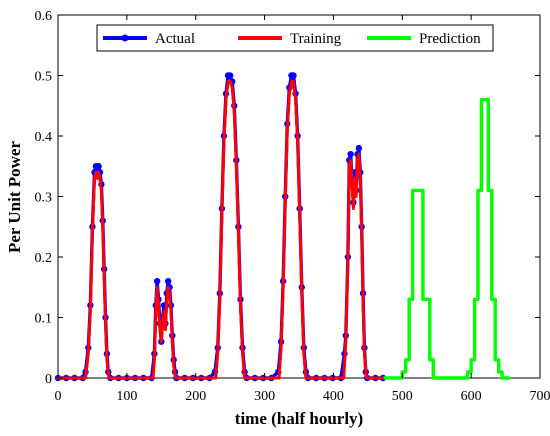  What do you see at coordinates (126, 396) in the screenshot?
I see `x-tick-label: 100` at bounding box center [126, 396].